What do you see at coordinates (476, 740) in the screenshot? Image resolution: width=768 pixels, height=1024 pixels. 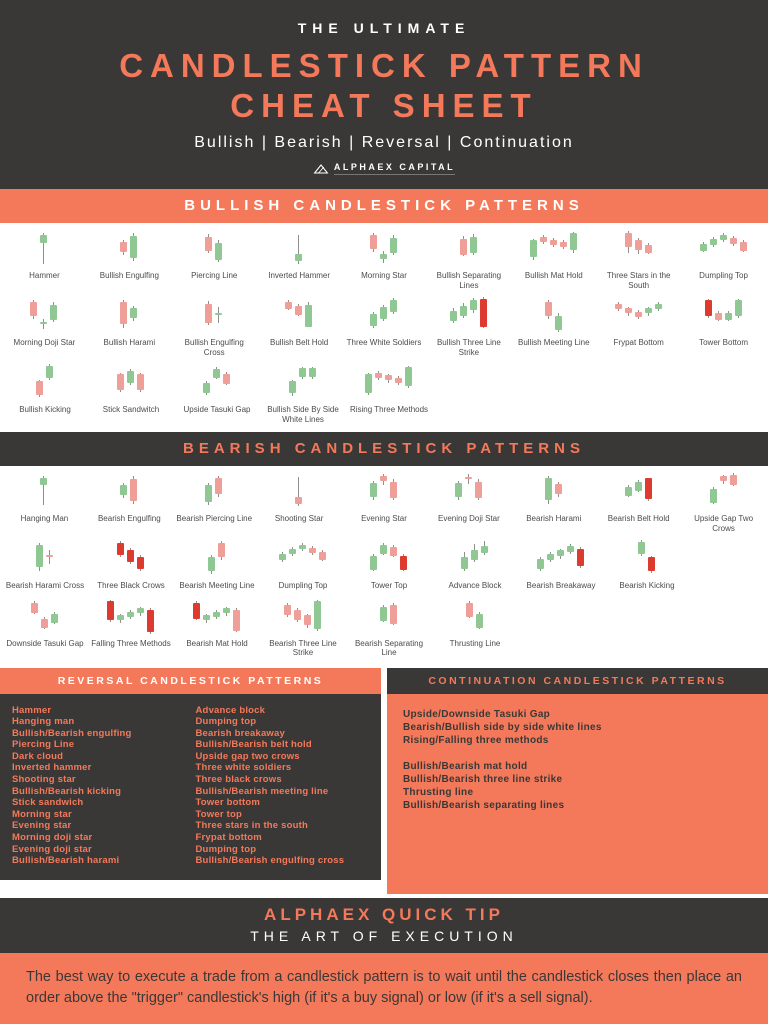 I see `list-item: Rising/Falling three methods` at bounding box center [476, 740].